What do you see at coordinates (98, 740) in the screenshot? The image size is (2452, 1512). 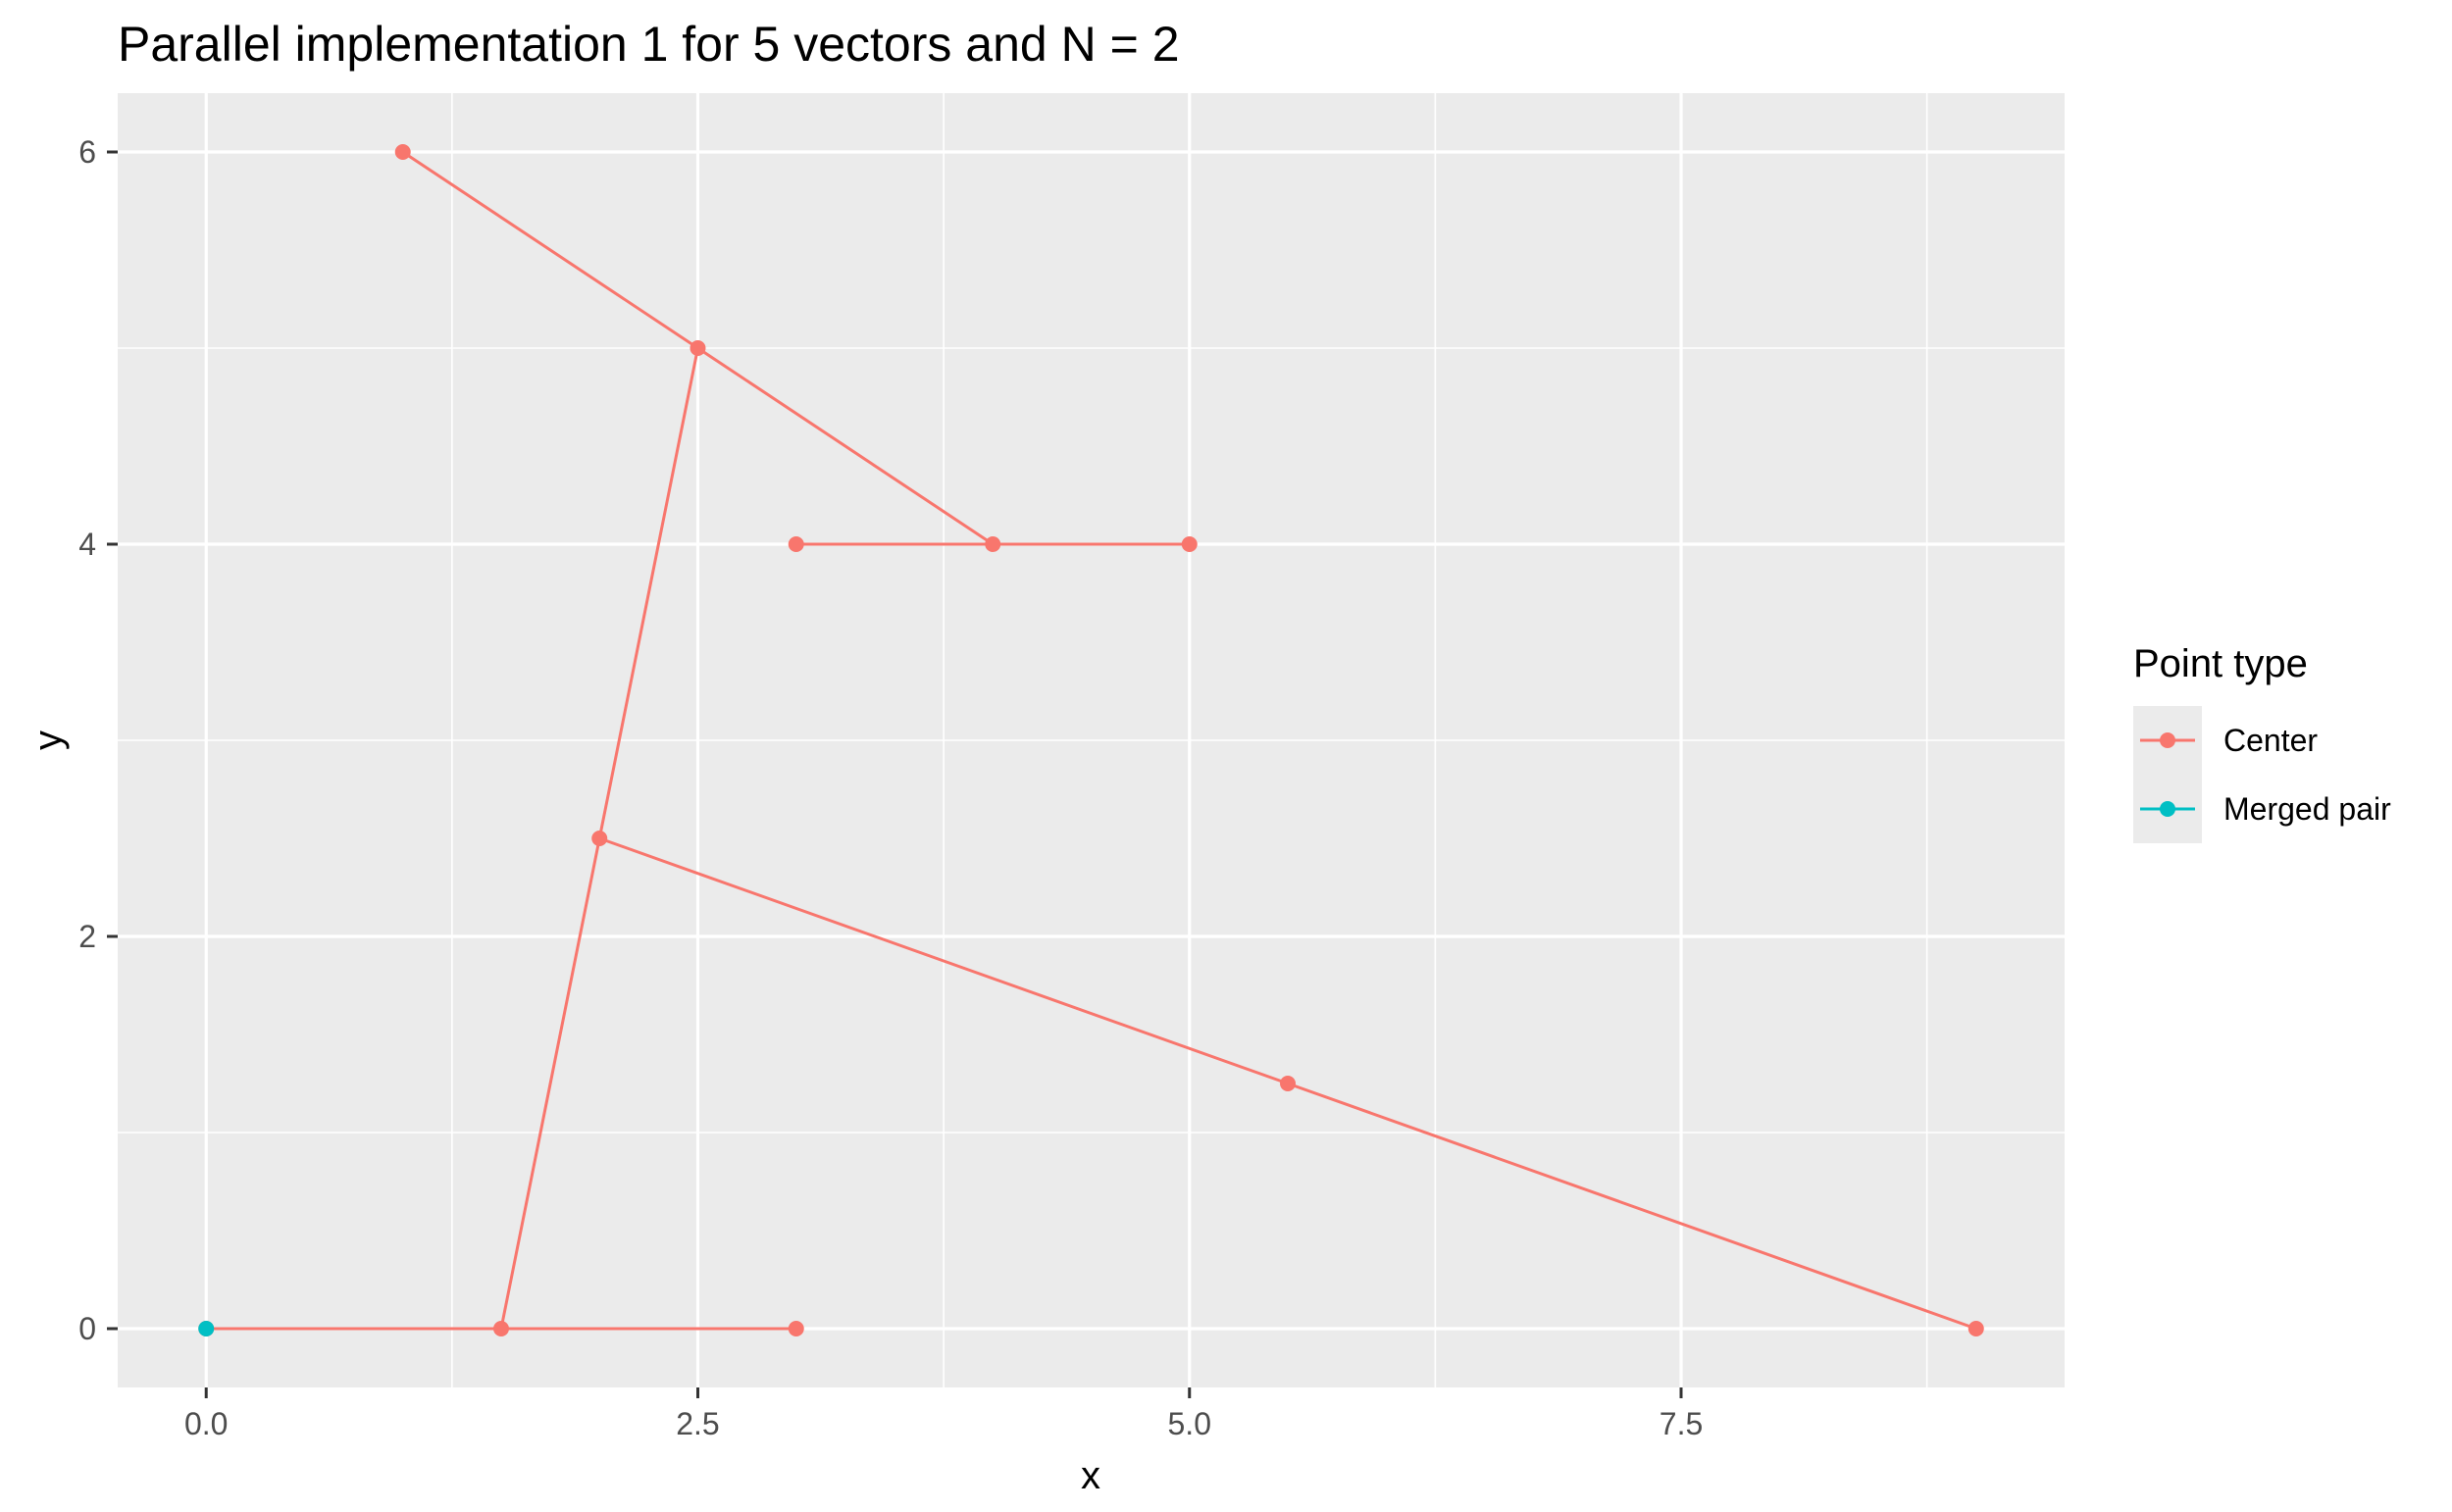 I see `y-axis: 0 2 4 6` at bounding box center [98, 740].